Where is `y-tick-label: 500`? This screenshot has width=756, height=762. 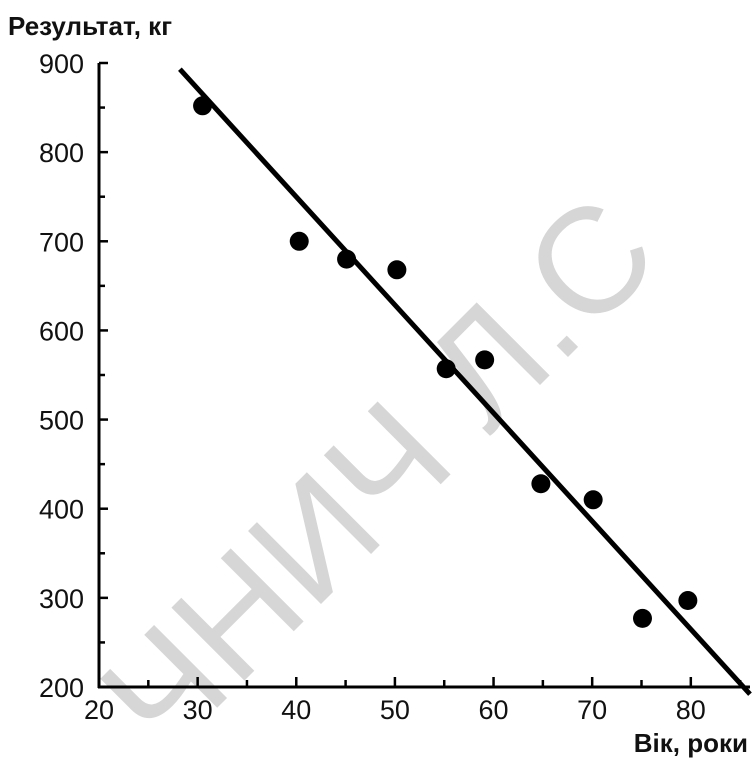
y-tick-label: 500 is located at coordinates (61, 421).